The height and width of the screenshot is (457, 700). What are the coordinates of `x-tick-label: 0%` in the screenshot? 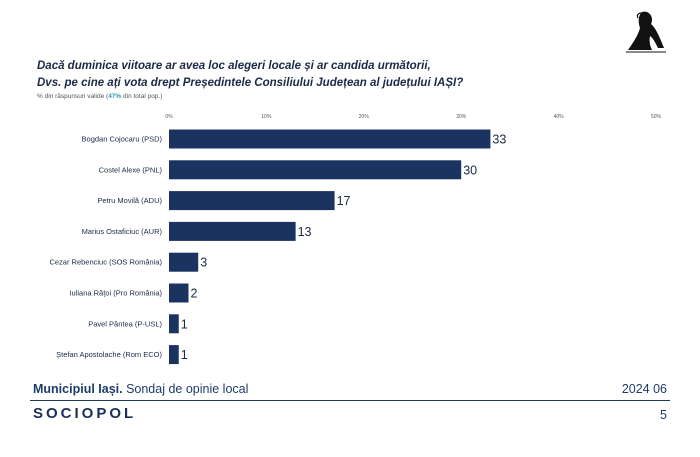 It's located at (169, 117).